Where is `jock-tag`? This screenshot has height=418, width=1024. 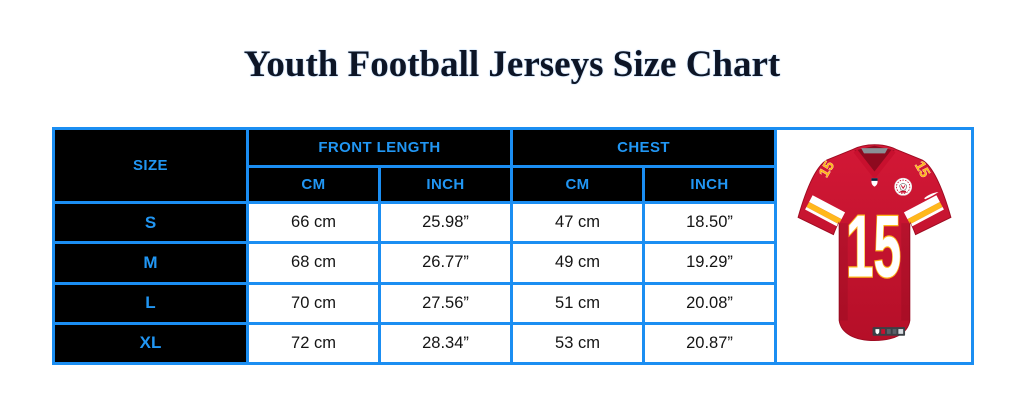
jock-tag is located at coordinates (888, 331).